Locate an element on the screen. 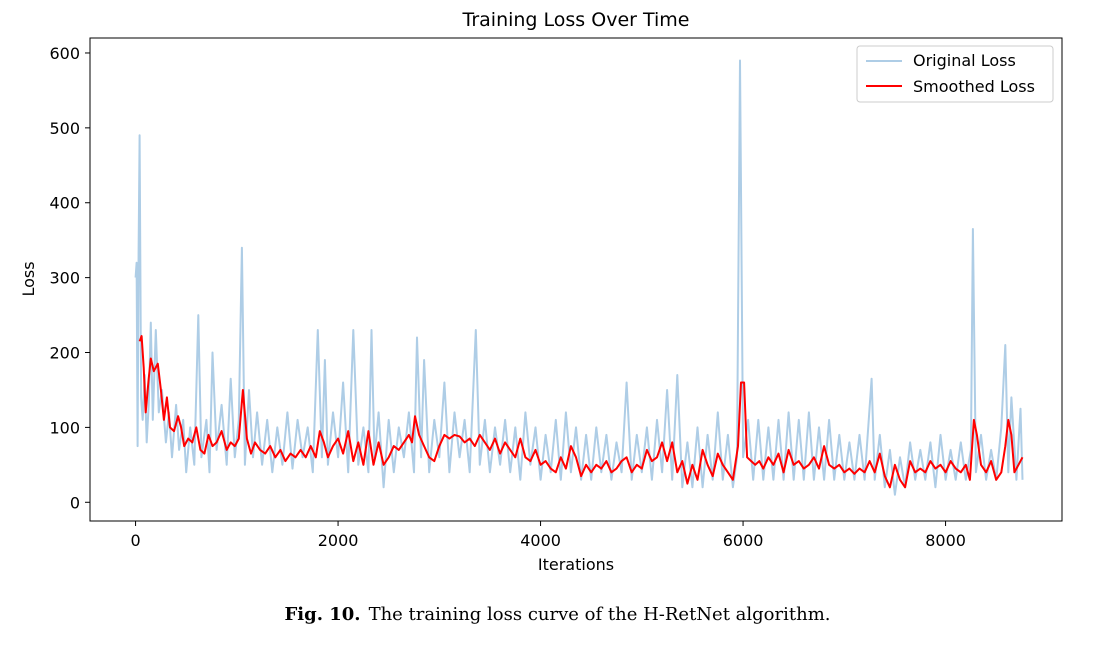 This screenshot has width=1115, height=646. x-tick-label: 6000 is located at coordinates (743, 540).